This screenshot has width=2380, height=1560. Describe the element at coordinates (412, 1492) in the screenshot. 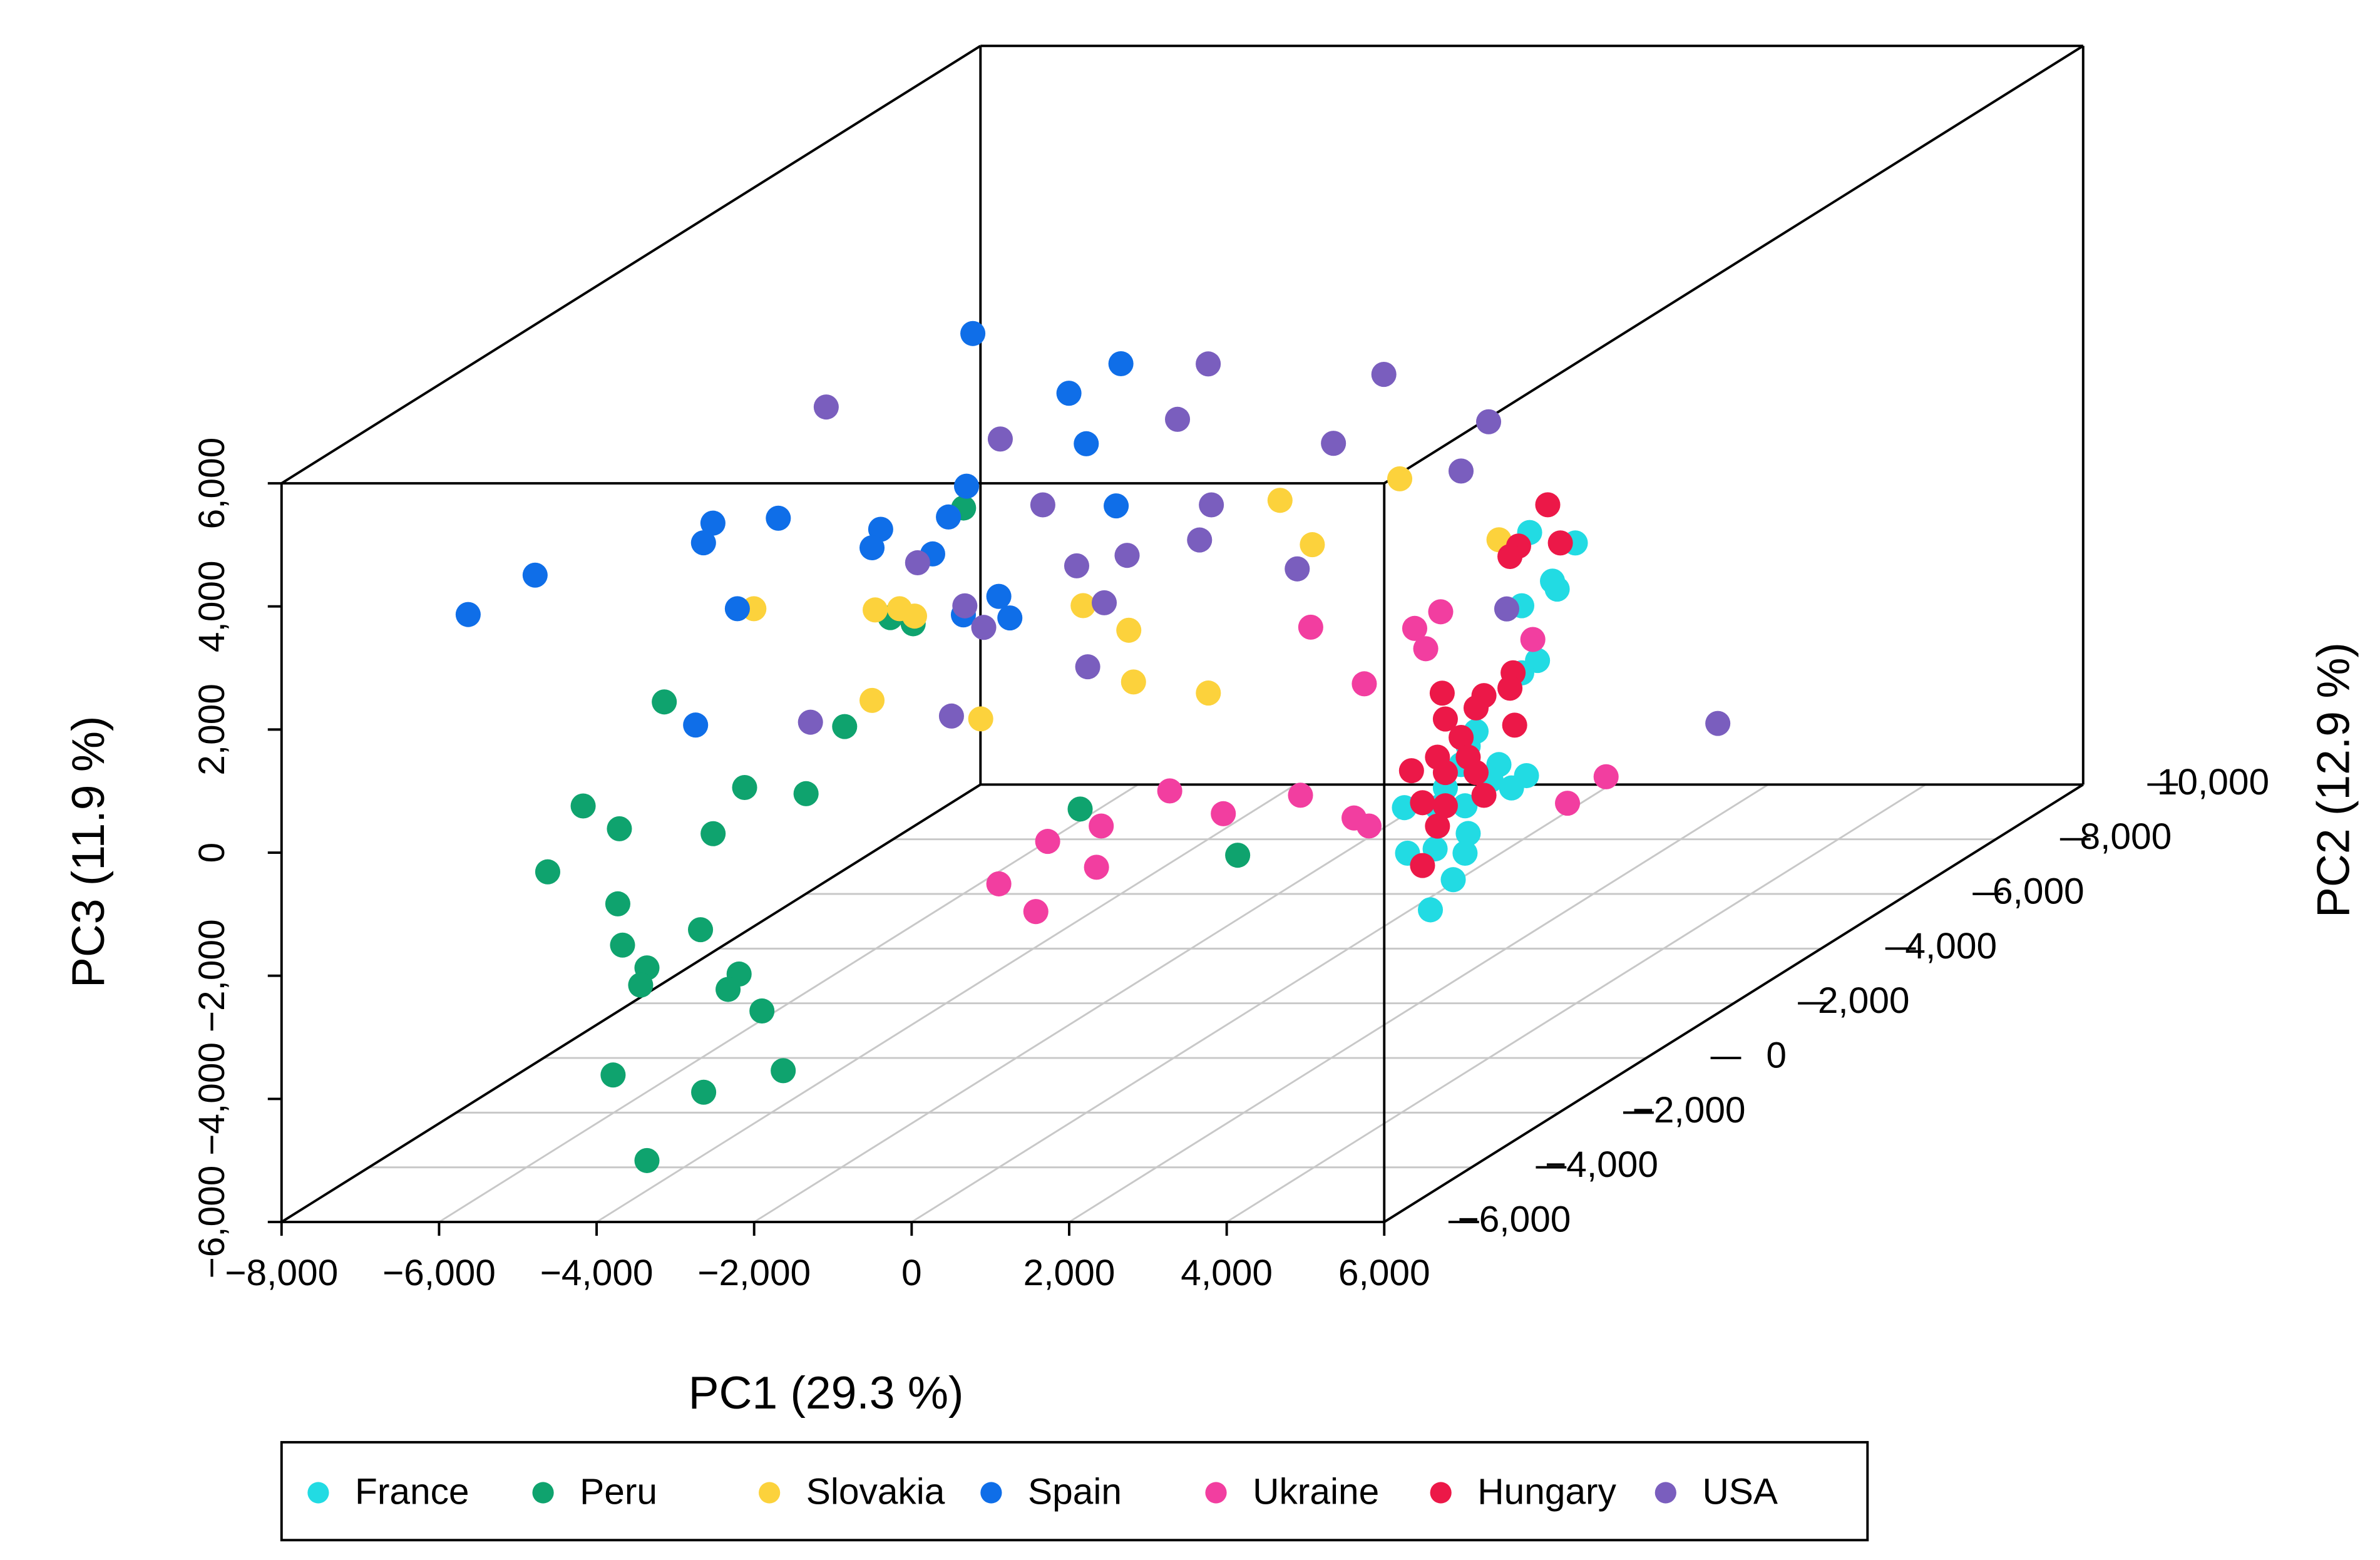

I see `legend-label: France` at that location.